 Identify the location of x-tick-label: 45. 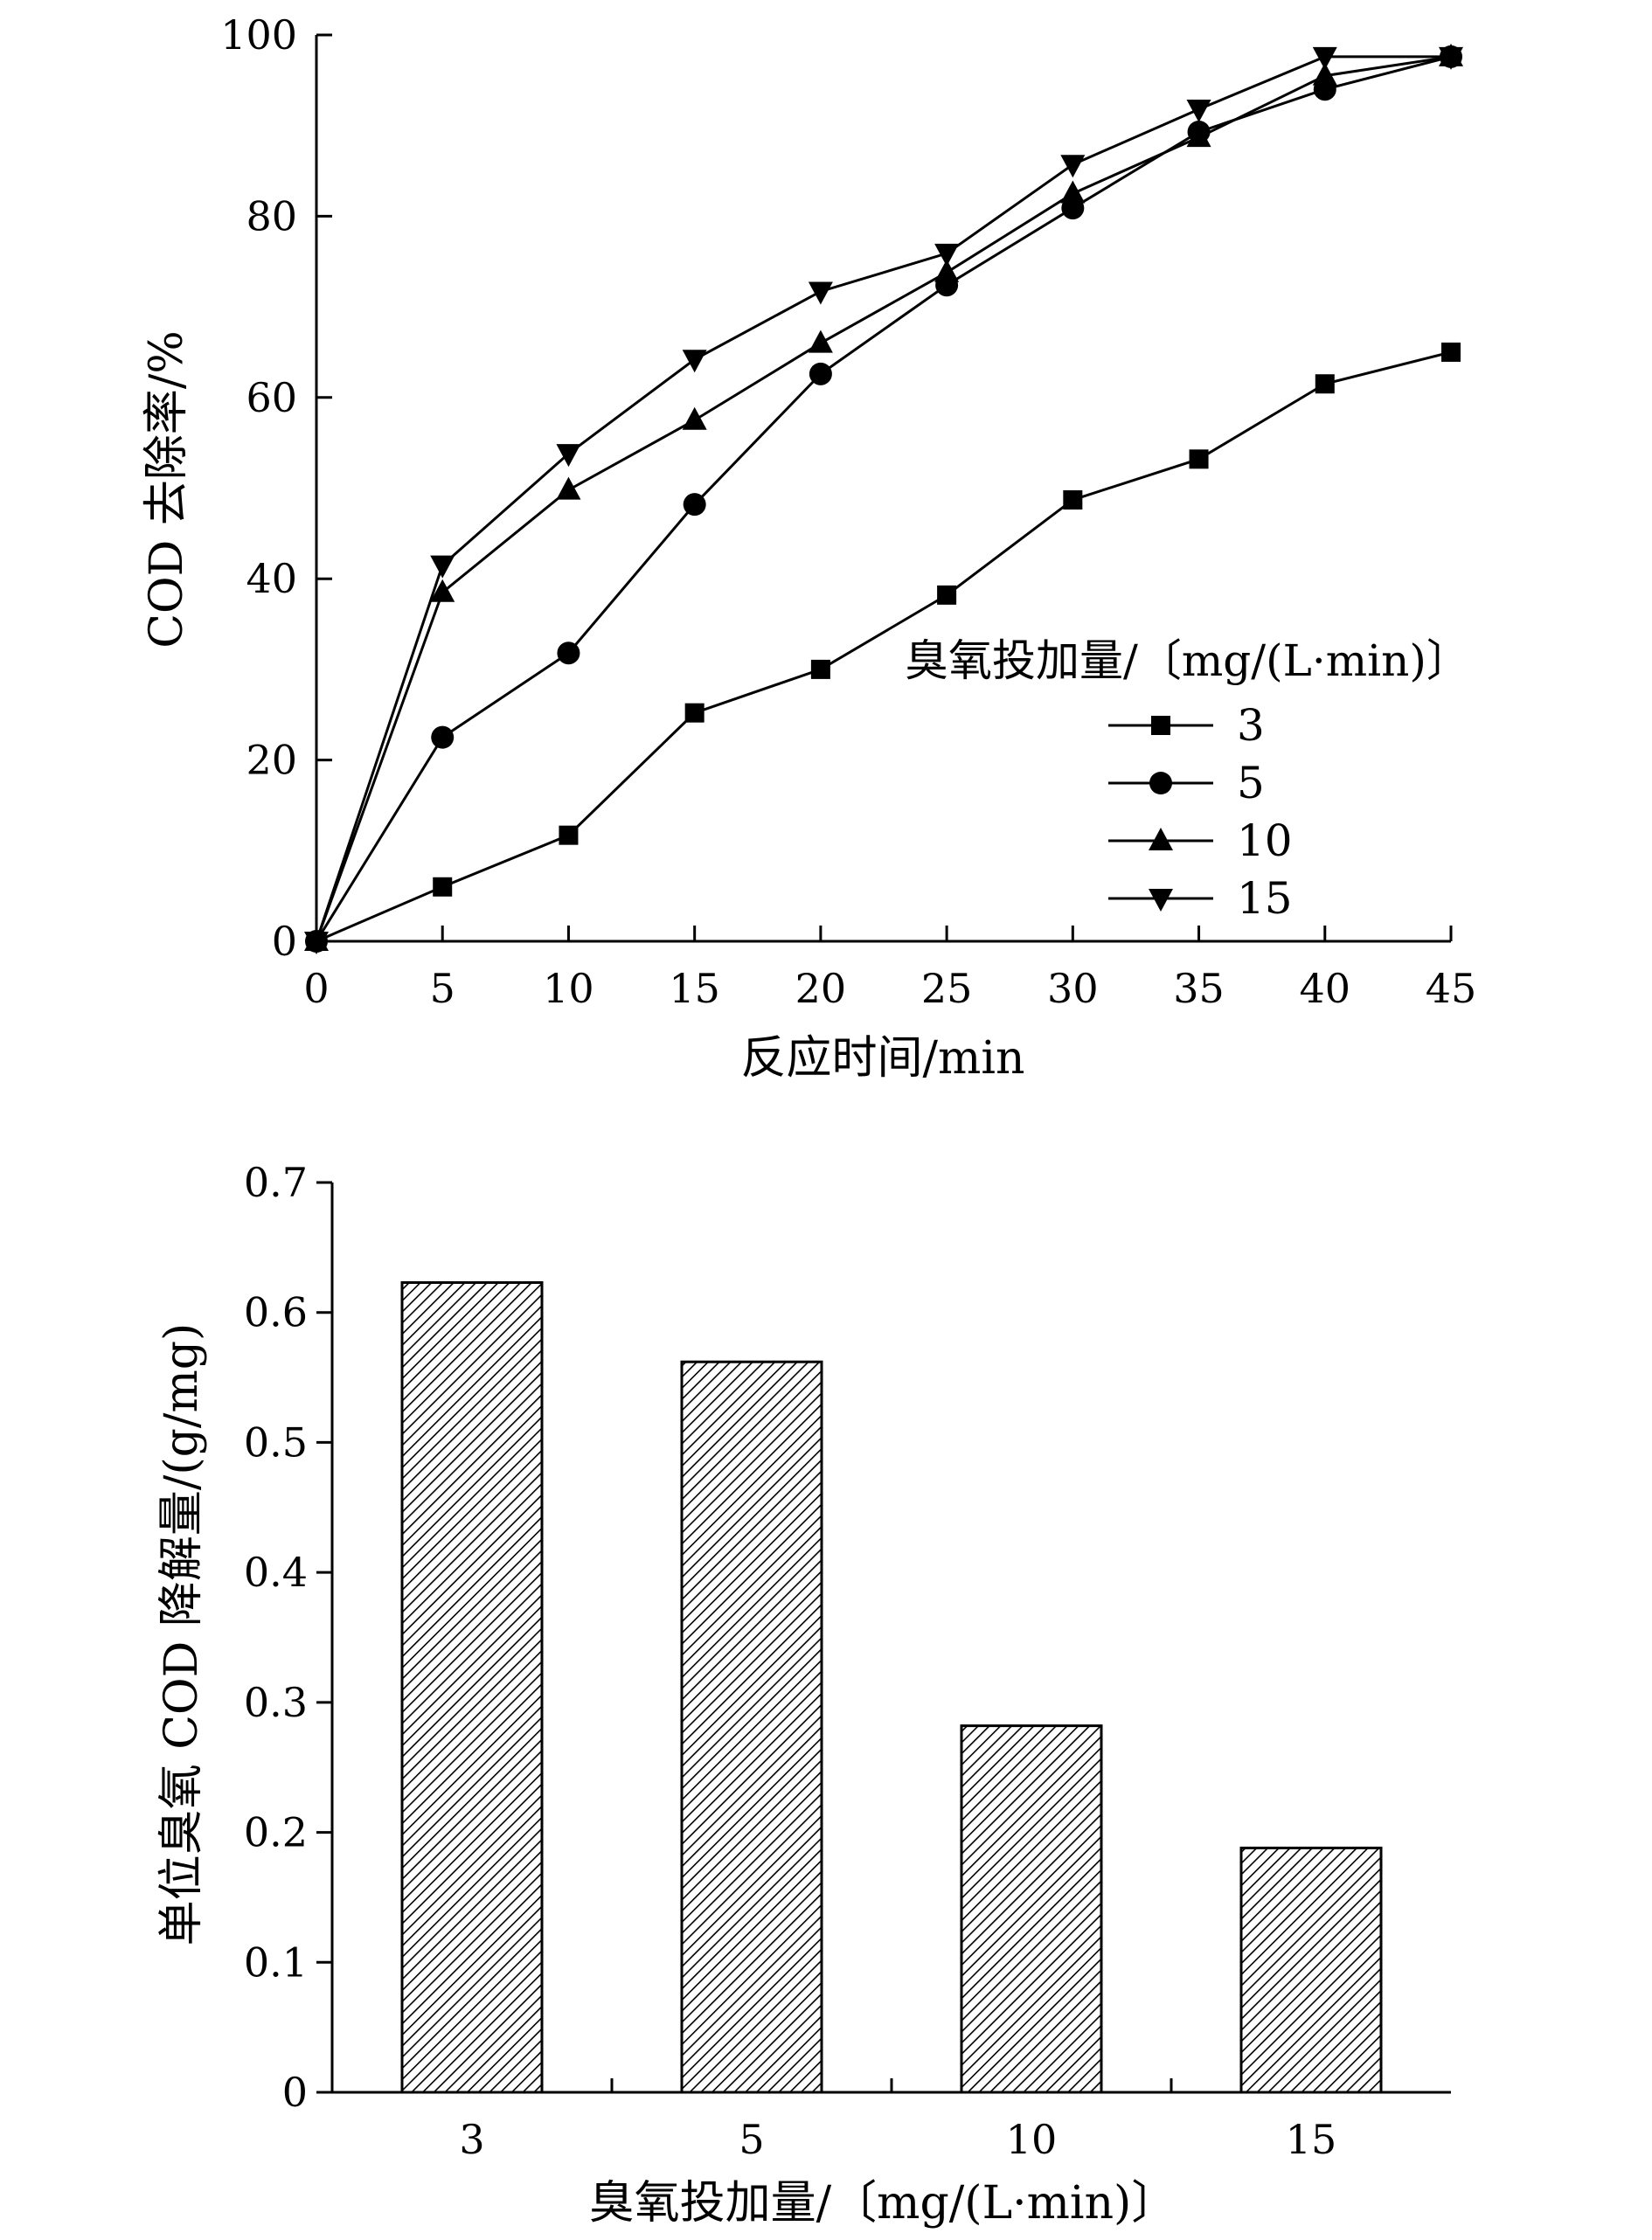
(1451, 988).